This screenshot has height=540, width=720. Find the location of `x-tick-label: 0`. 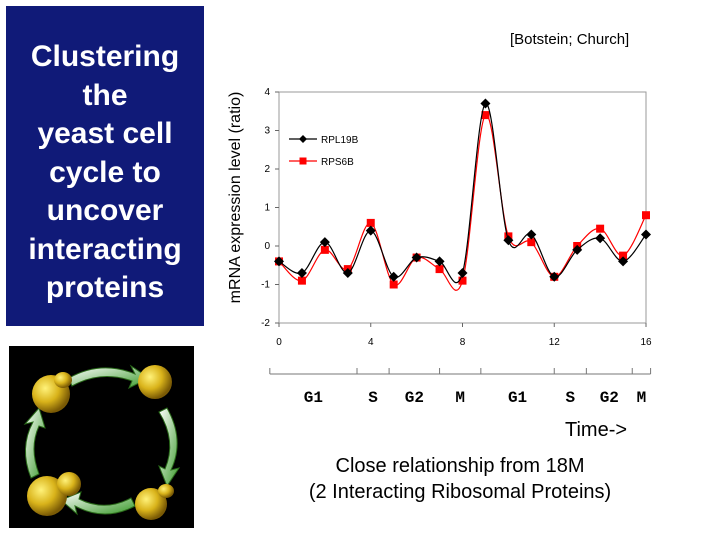

x-tick-label: 0 is located at coordinates (279, 342).